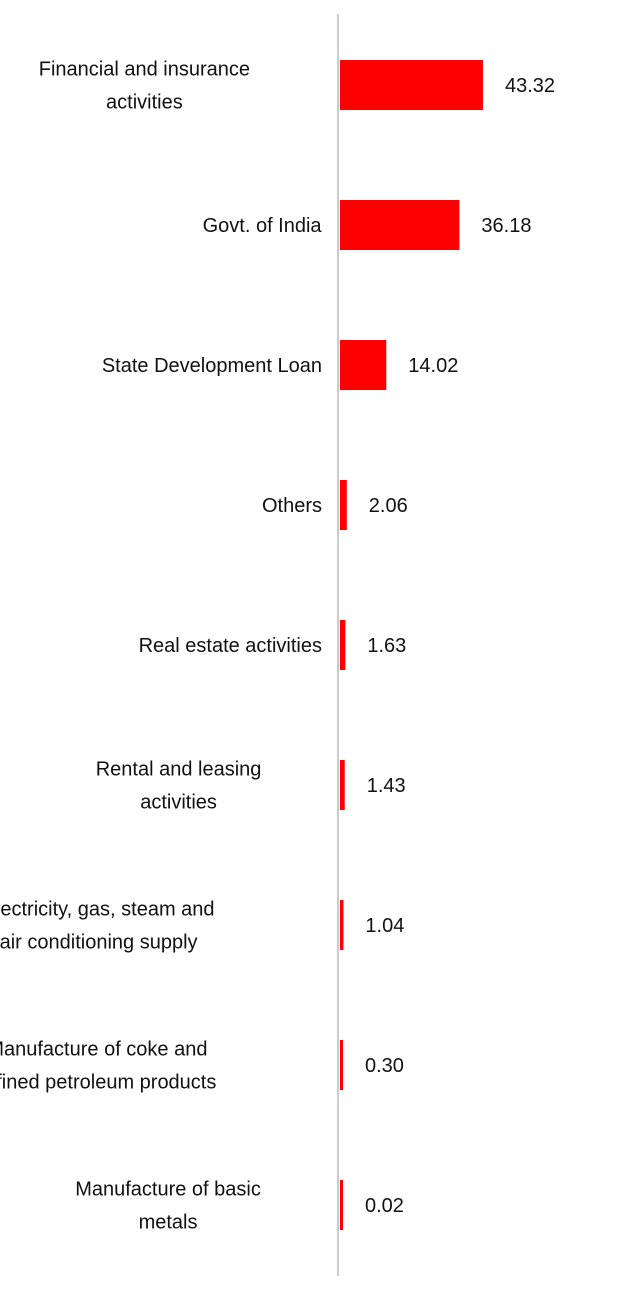 Image resolution: width=620 pixels, height=1296 pixels. What do you see at coordinates (384, 926) in the screenshot?
I see `value-label-6: 1.04` at bounding box center [384, 926].